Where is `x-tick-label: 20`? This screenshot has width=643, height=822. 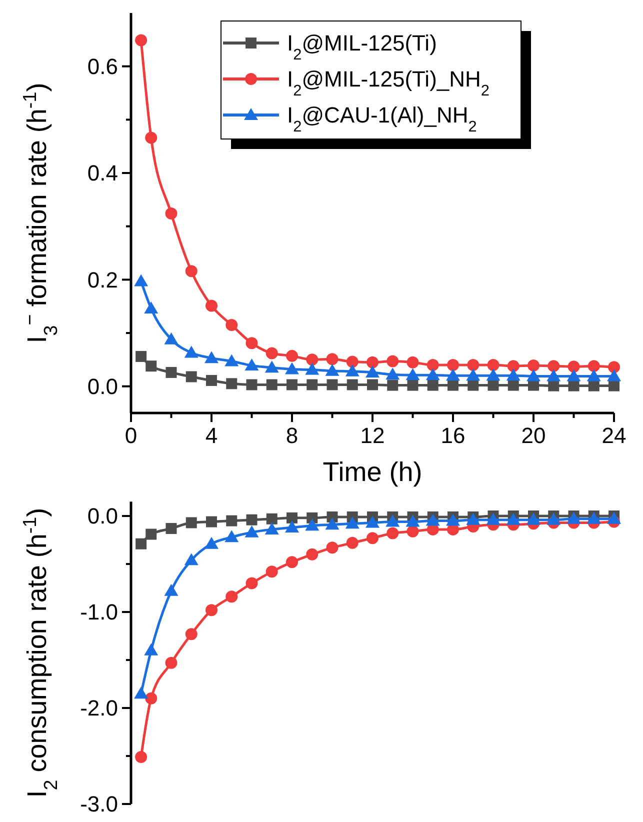
x-tick-label: 20 is located at coordinates (533, 435).